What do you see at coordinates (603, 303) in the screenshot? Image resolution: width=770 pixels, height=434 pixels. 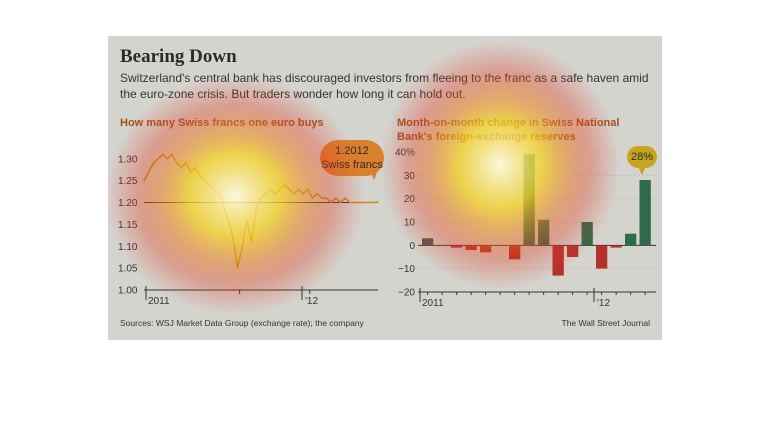 I see `bar-x-tick-label: '12` at bounding box center [603, 303].